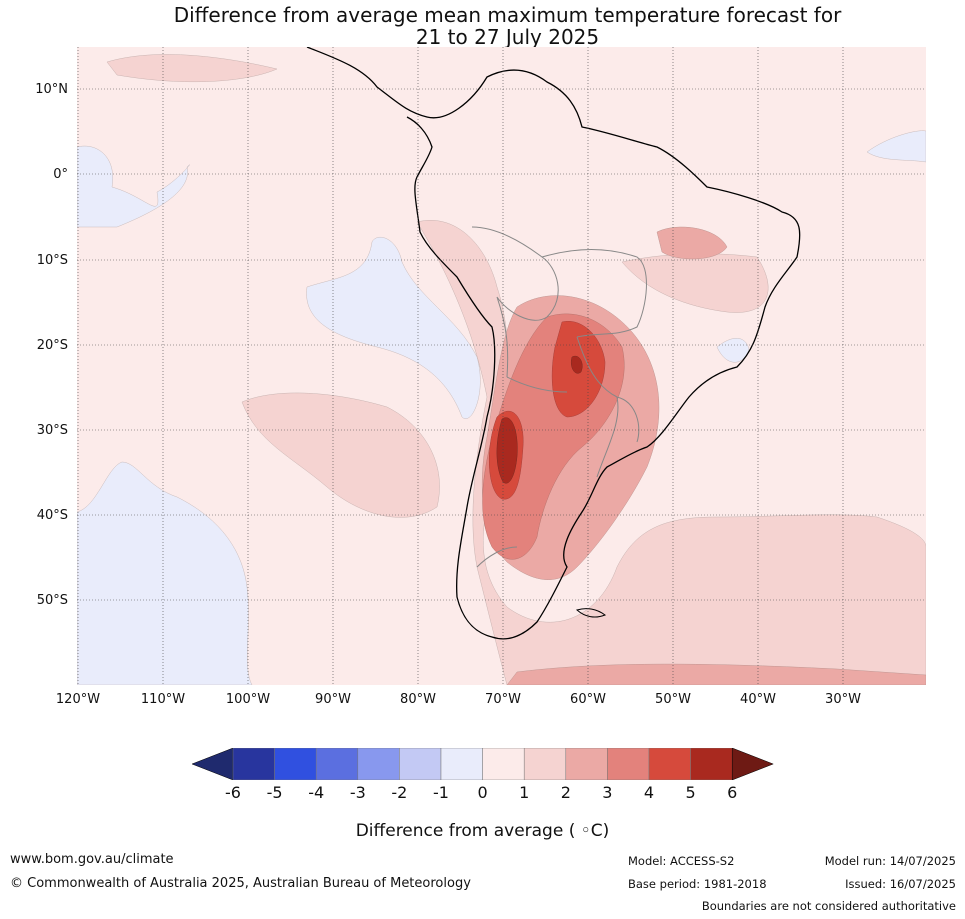 The height and width of the screenshot is (919, 965). Describe the element at coordinates (733, 350) in the screenshot. I see `cool-region-brazil-coast` at that location.